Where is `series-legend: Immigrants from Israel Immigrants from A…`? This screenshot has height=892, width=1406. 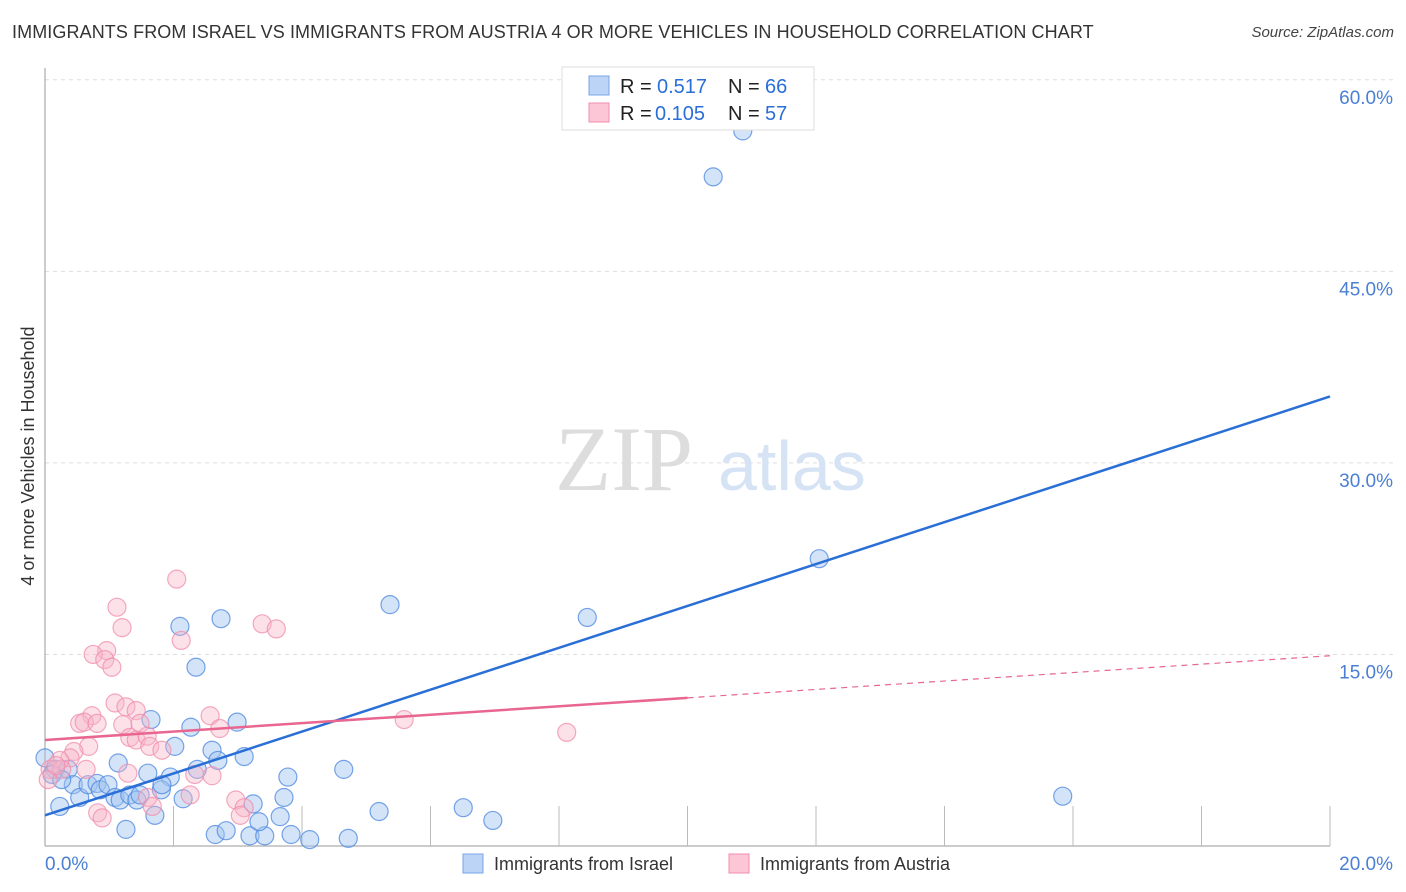 series-legend: Immigrants from Israel Immigrants from A… is located at coordinates (706, 863).